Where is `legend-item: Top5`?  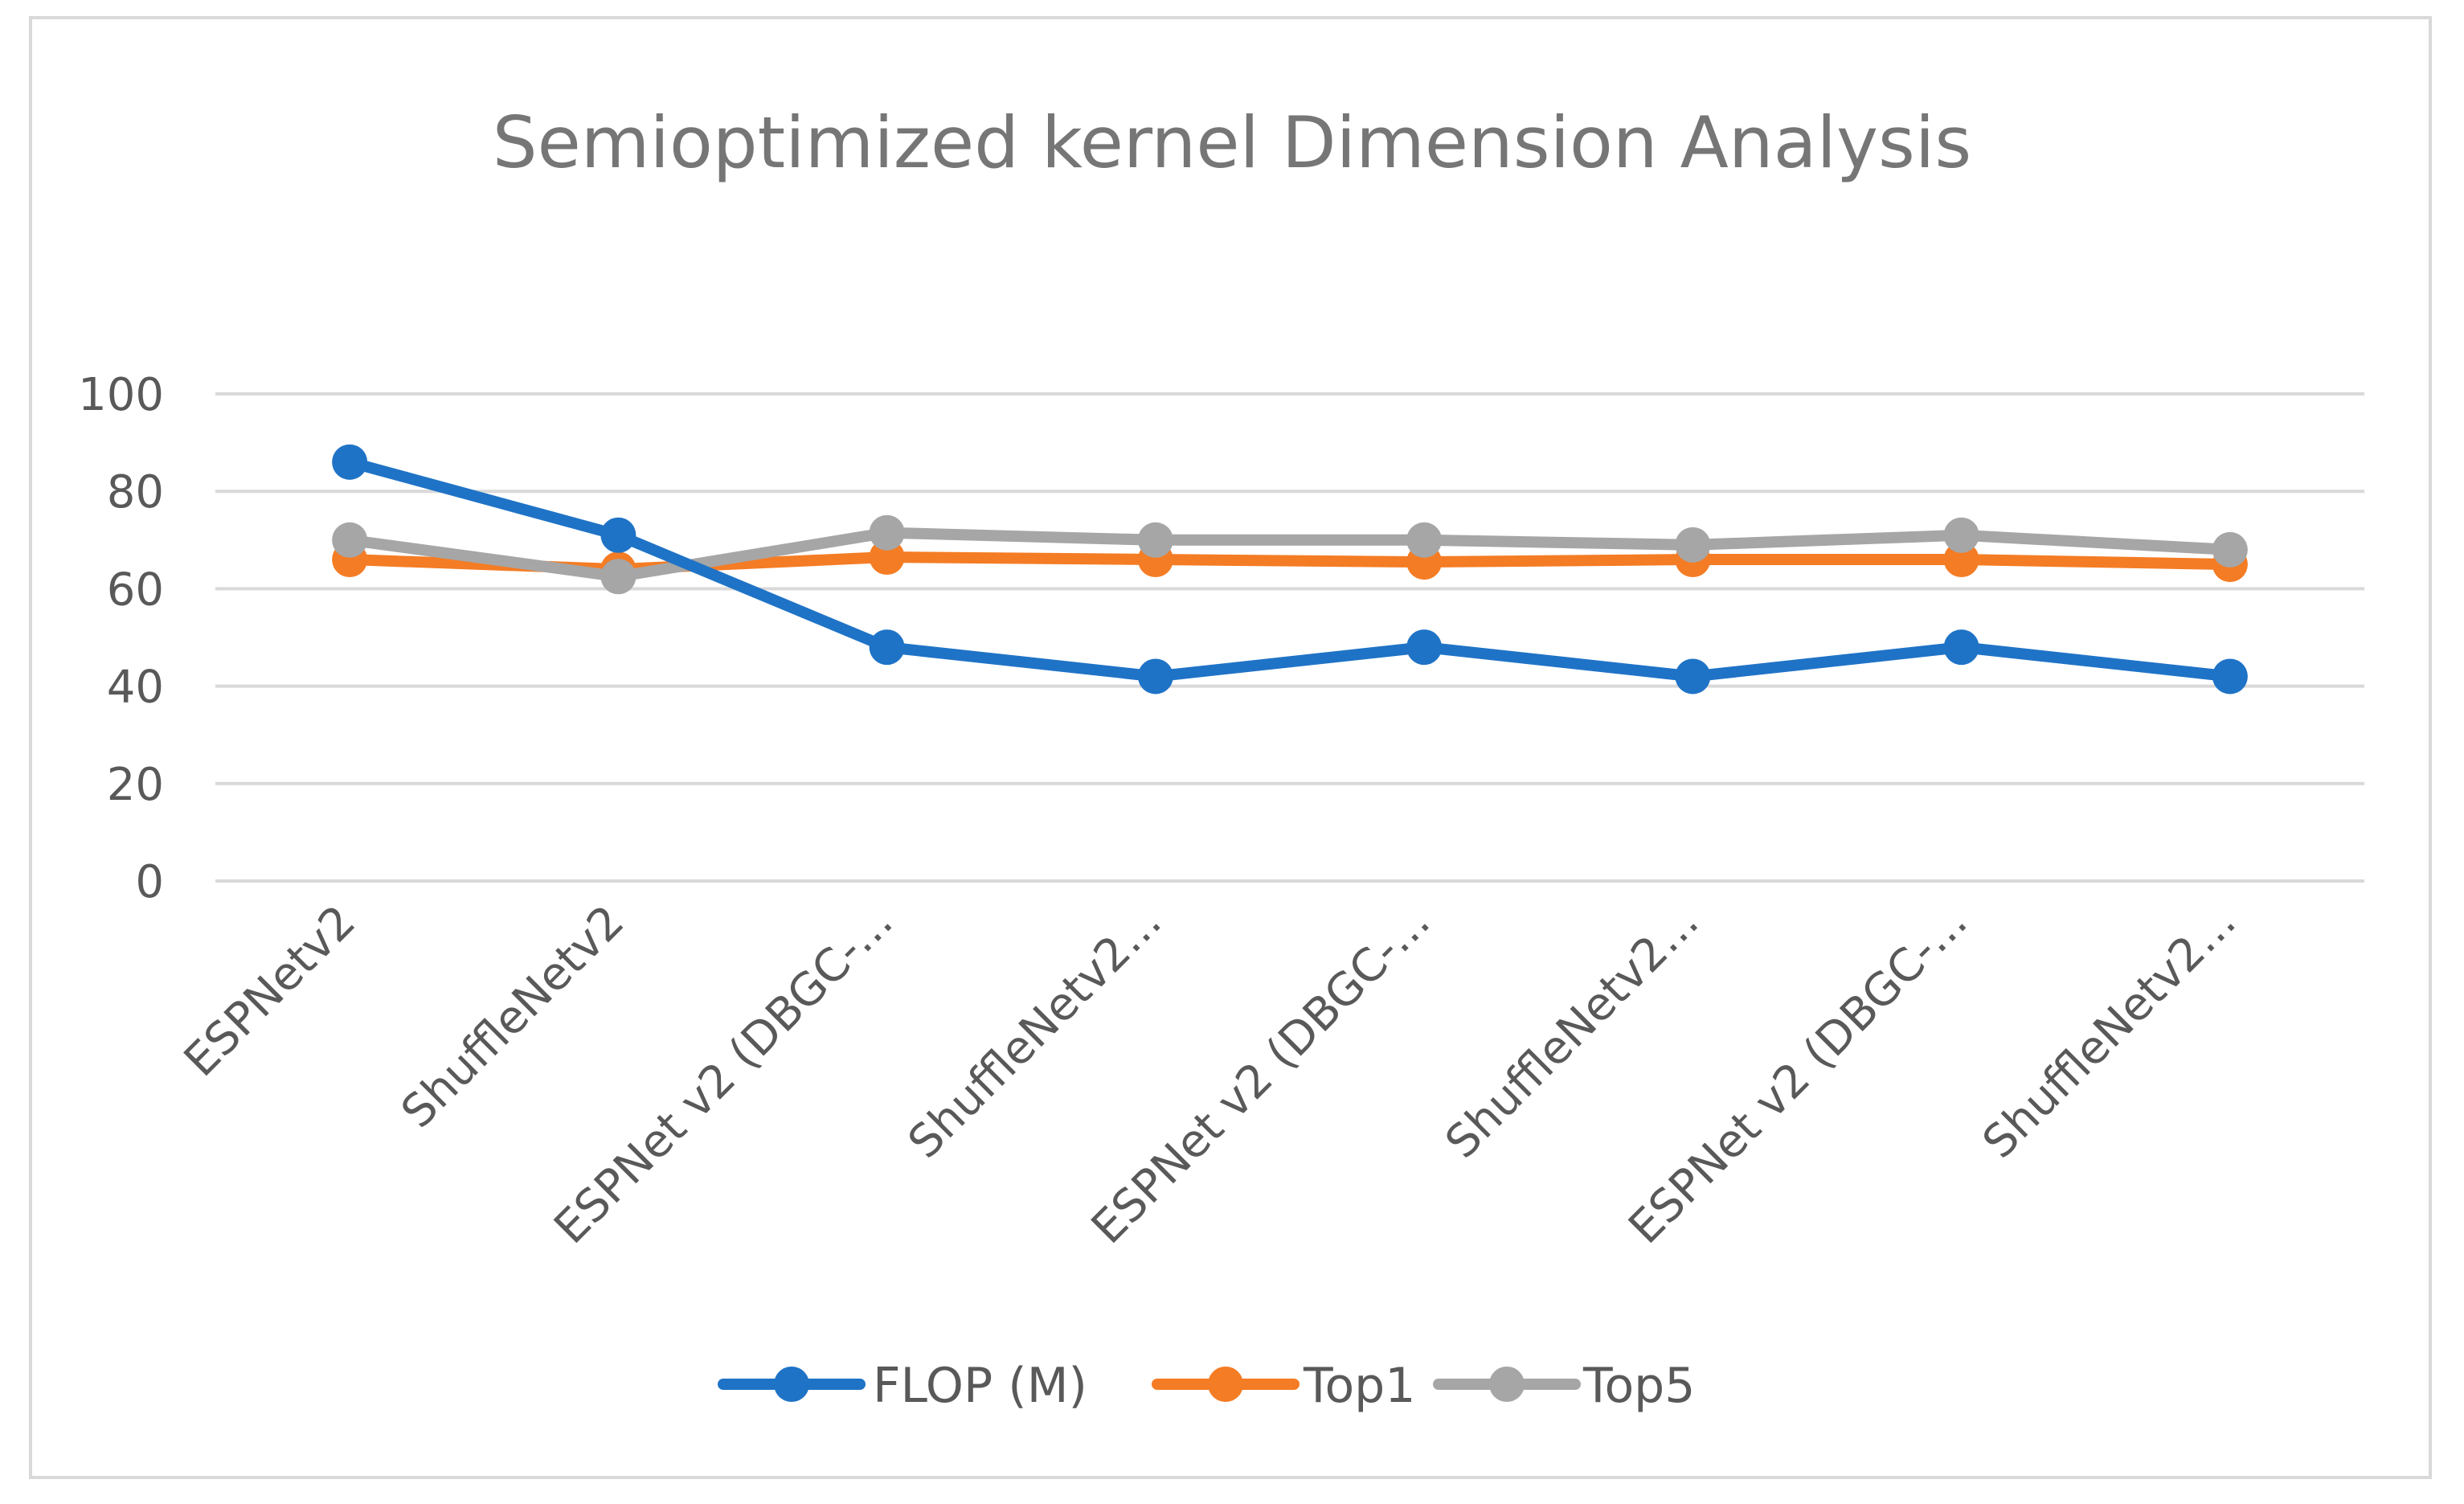 legend-item: Top5 is located at coordinates (1564, 1386).